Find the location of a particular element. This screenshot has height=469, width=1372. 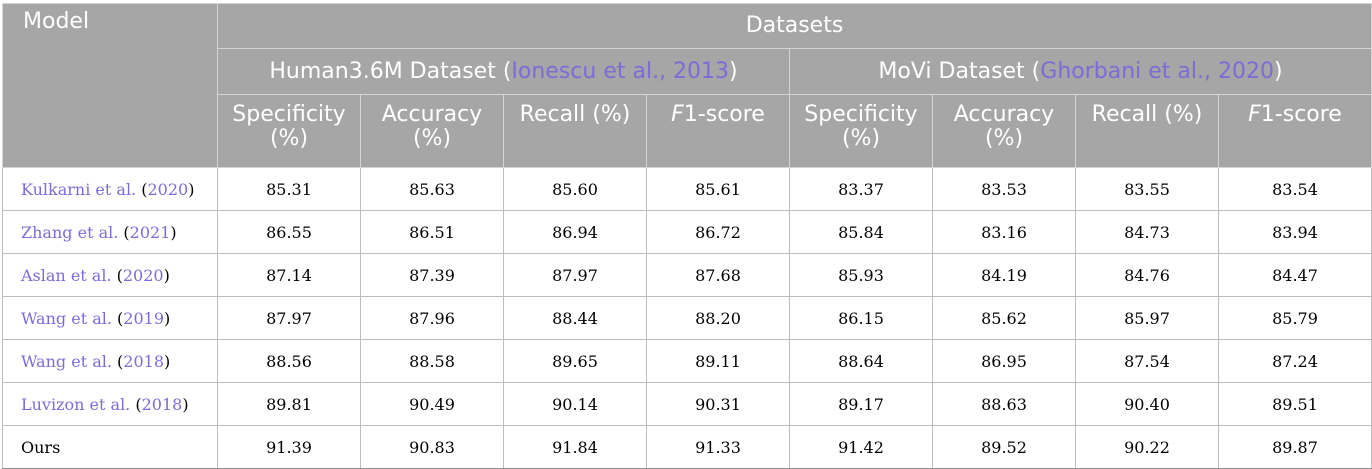

human36m-dataset-header: Human3.6M Dataset (Ionescu et al., 2013) is located at coordinates (503, 71).